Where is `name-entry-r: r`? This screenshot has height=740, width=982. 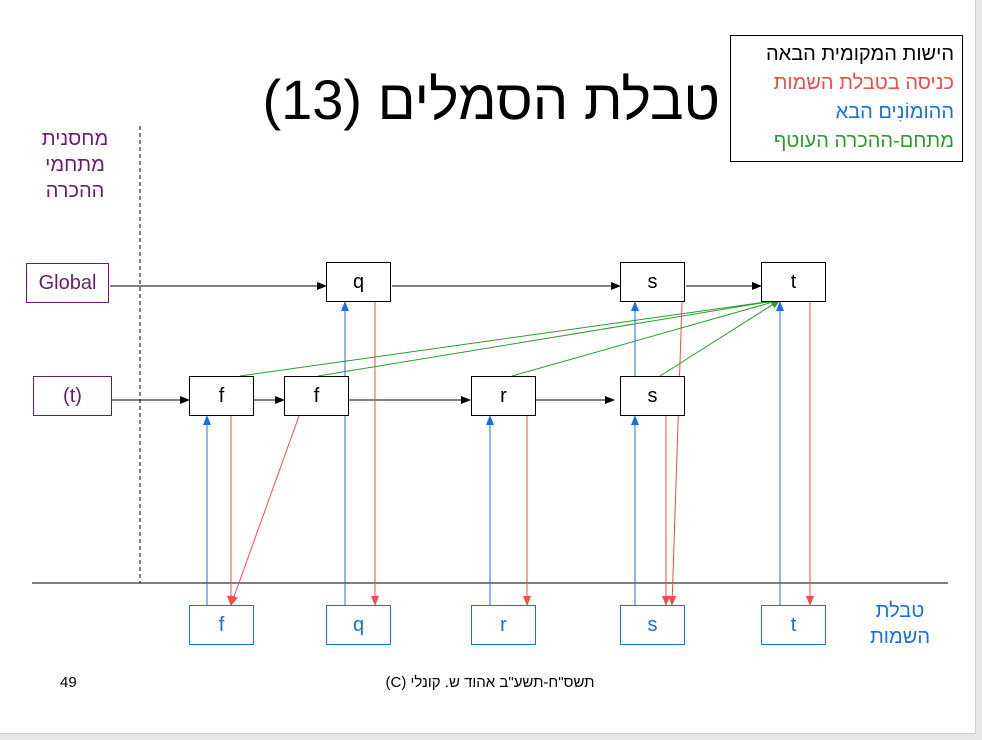
name-entry-r: r is located at coordinates (503, 625).